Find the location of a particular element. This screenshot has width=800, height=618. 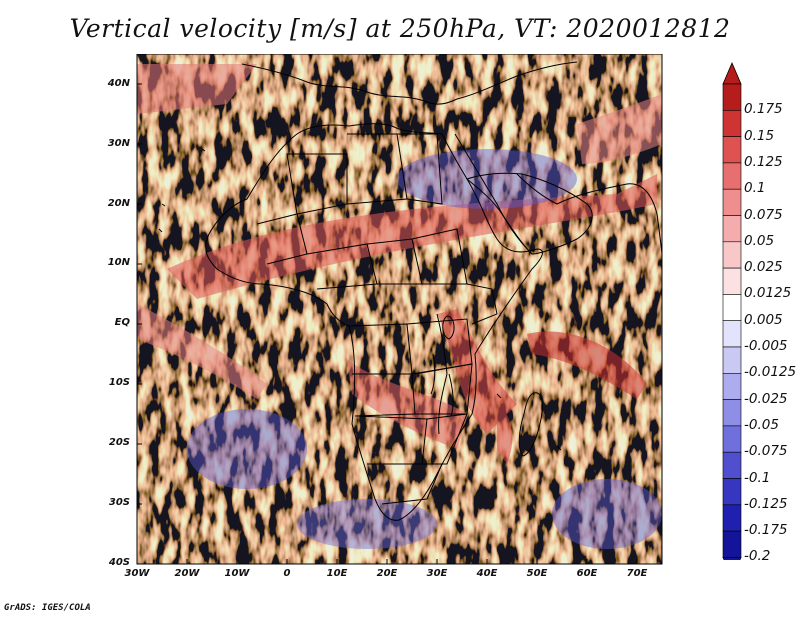

colorbar-label: -0.125 is located at coordinates (766, 503).